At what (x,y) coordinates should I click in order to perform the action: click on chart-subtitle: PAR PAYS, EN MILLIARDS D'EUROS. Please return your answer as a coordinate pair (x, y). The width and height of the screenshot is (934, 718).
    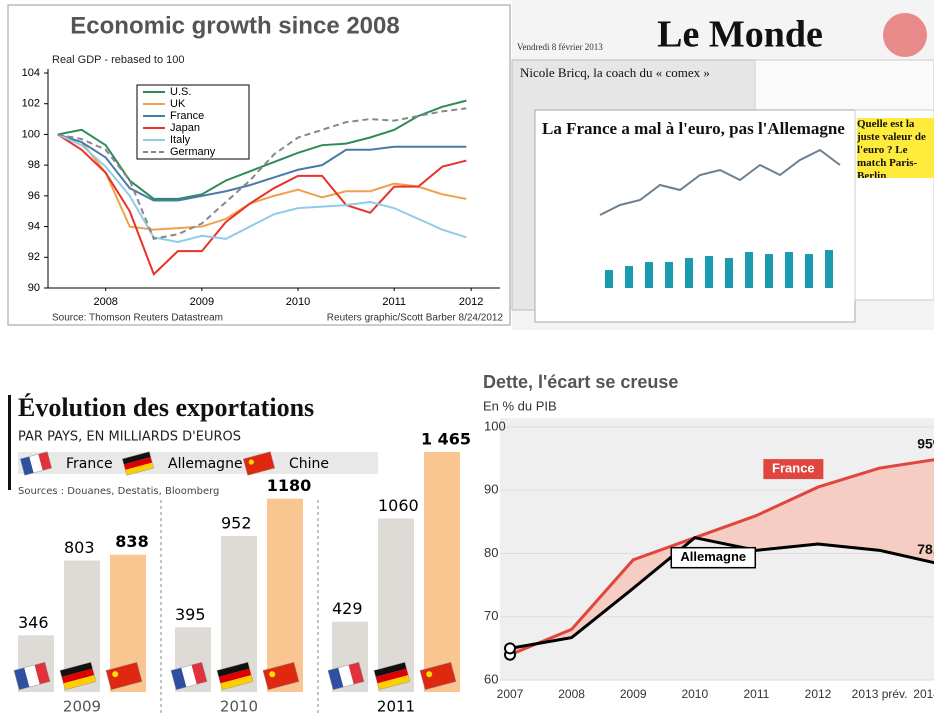
    Looking at the image, I should click on (129, 437).